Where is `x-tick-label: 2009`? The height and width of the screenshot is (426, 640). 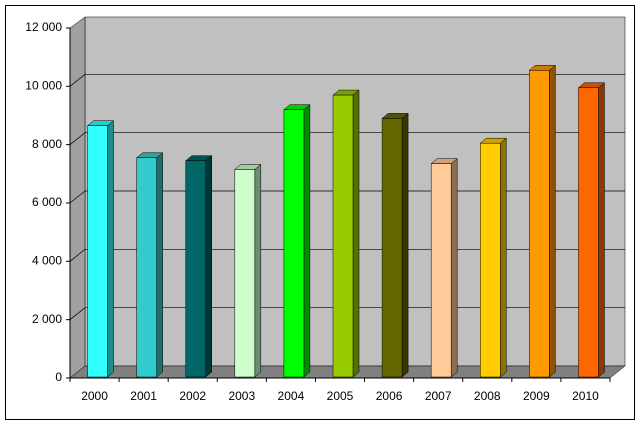 x-tick-label: 2009 is located at coordinates (536, 396).